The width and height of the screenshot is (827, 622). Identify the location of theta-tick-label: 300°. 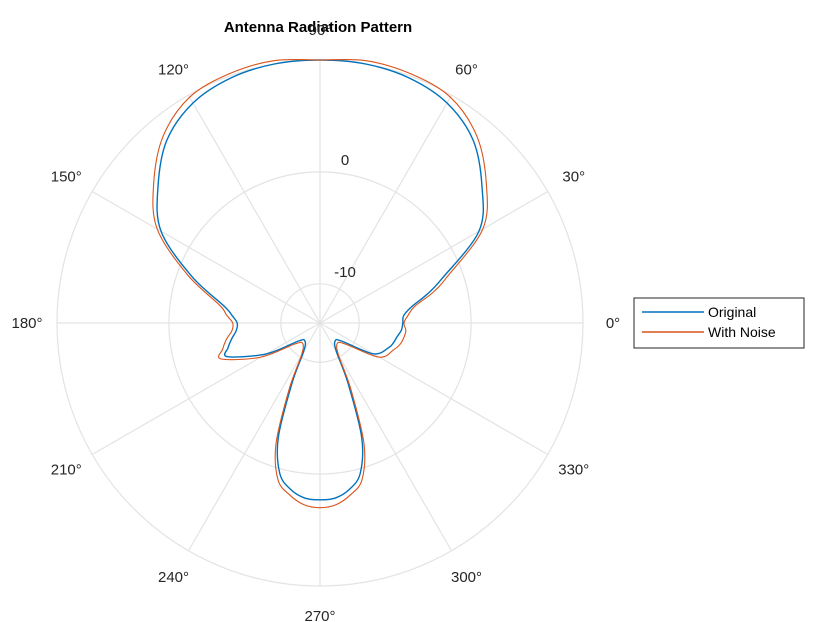
(466, 577).